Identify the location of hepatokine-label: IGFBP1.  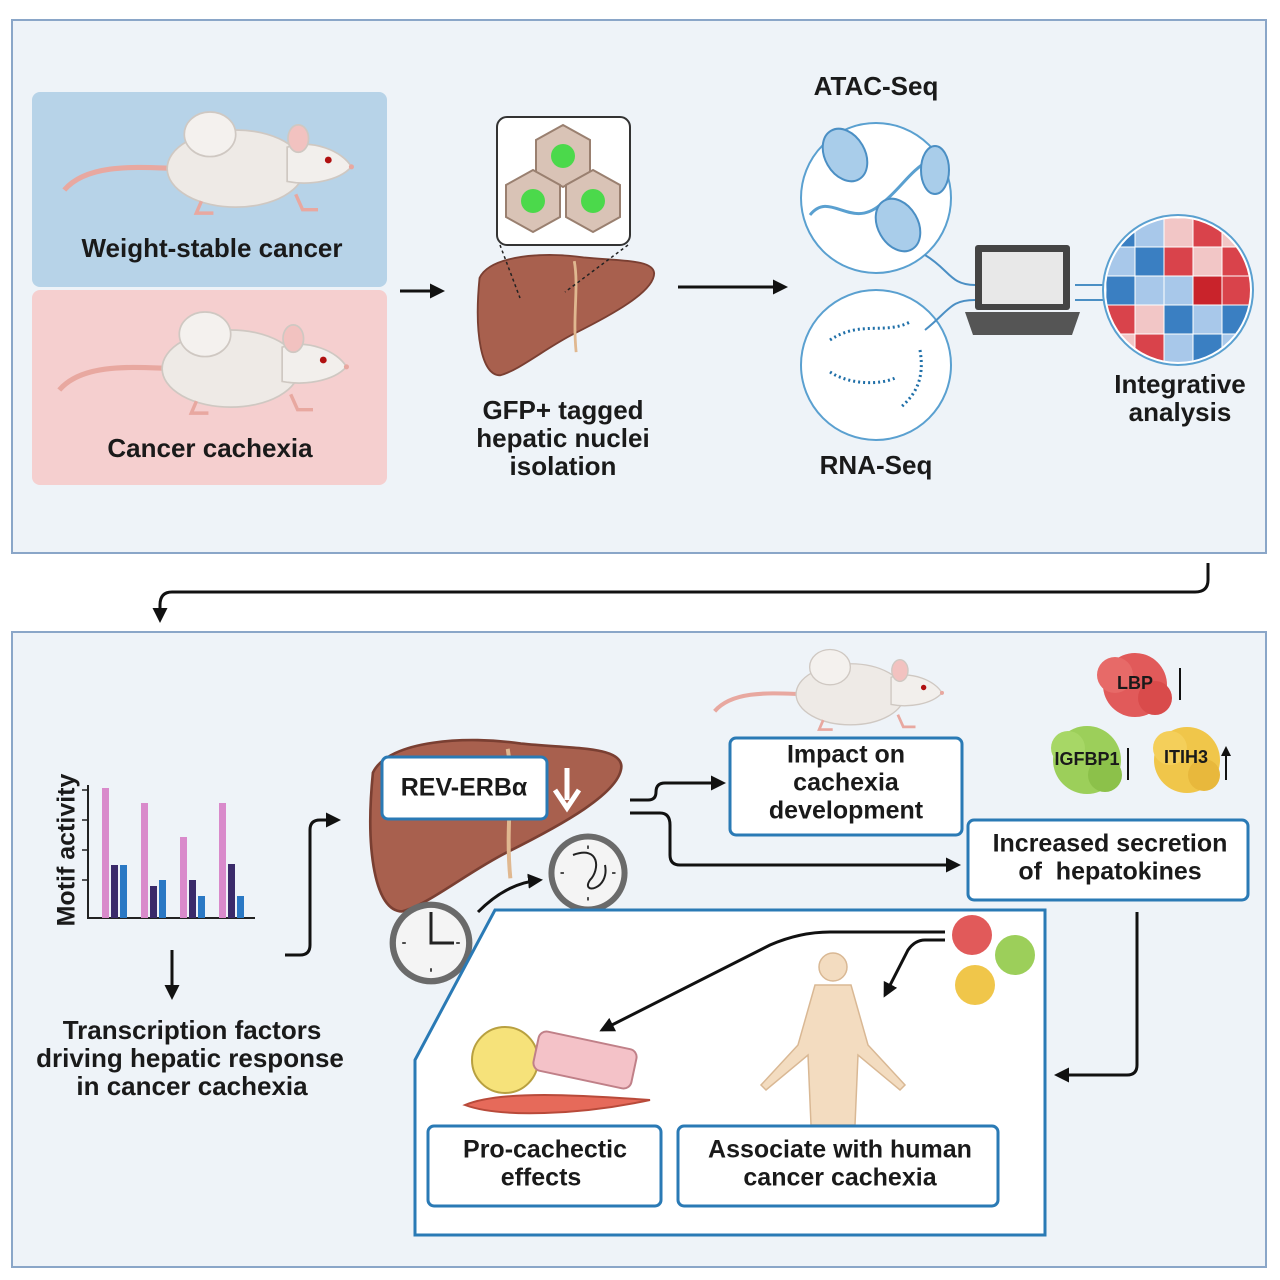
(1086, 759).